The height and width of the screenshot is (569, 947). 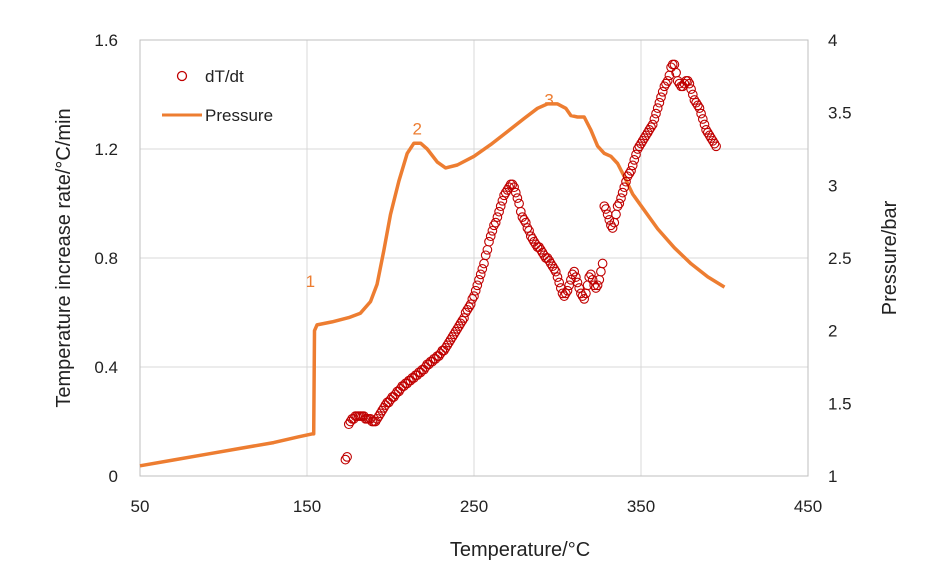 I want to click on y-left-axis-title: Temperature increase rate/°C/min, so click(x=64, y=257).